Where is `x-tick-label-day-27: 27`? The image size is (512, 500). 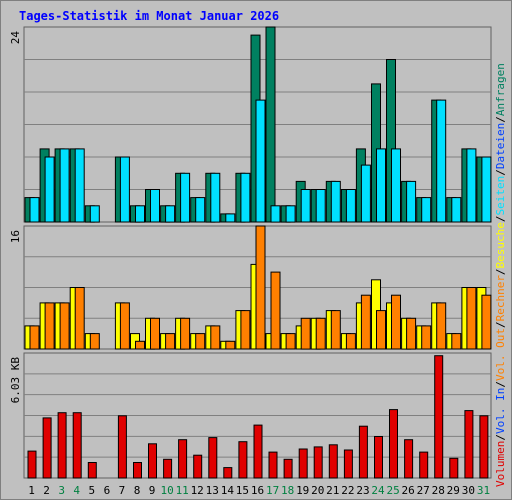
x-tick-label-day-27: 27 is located at coordinates (423, 490).